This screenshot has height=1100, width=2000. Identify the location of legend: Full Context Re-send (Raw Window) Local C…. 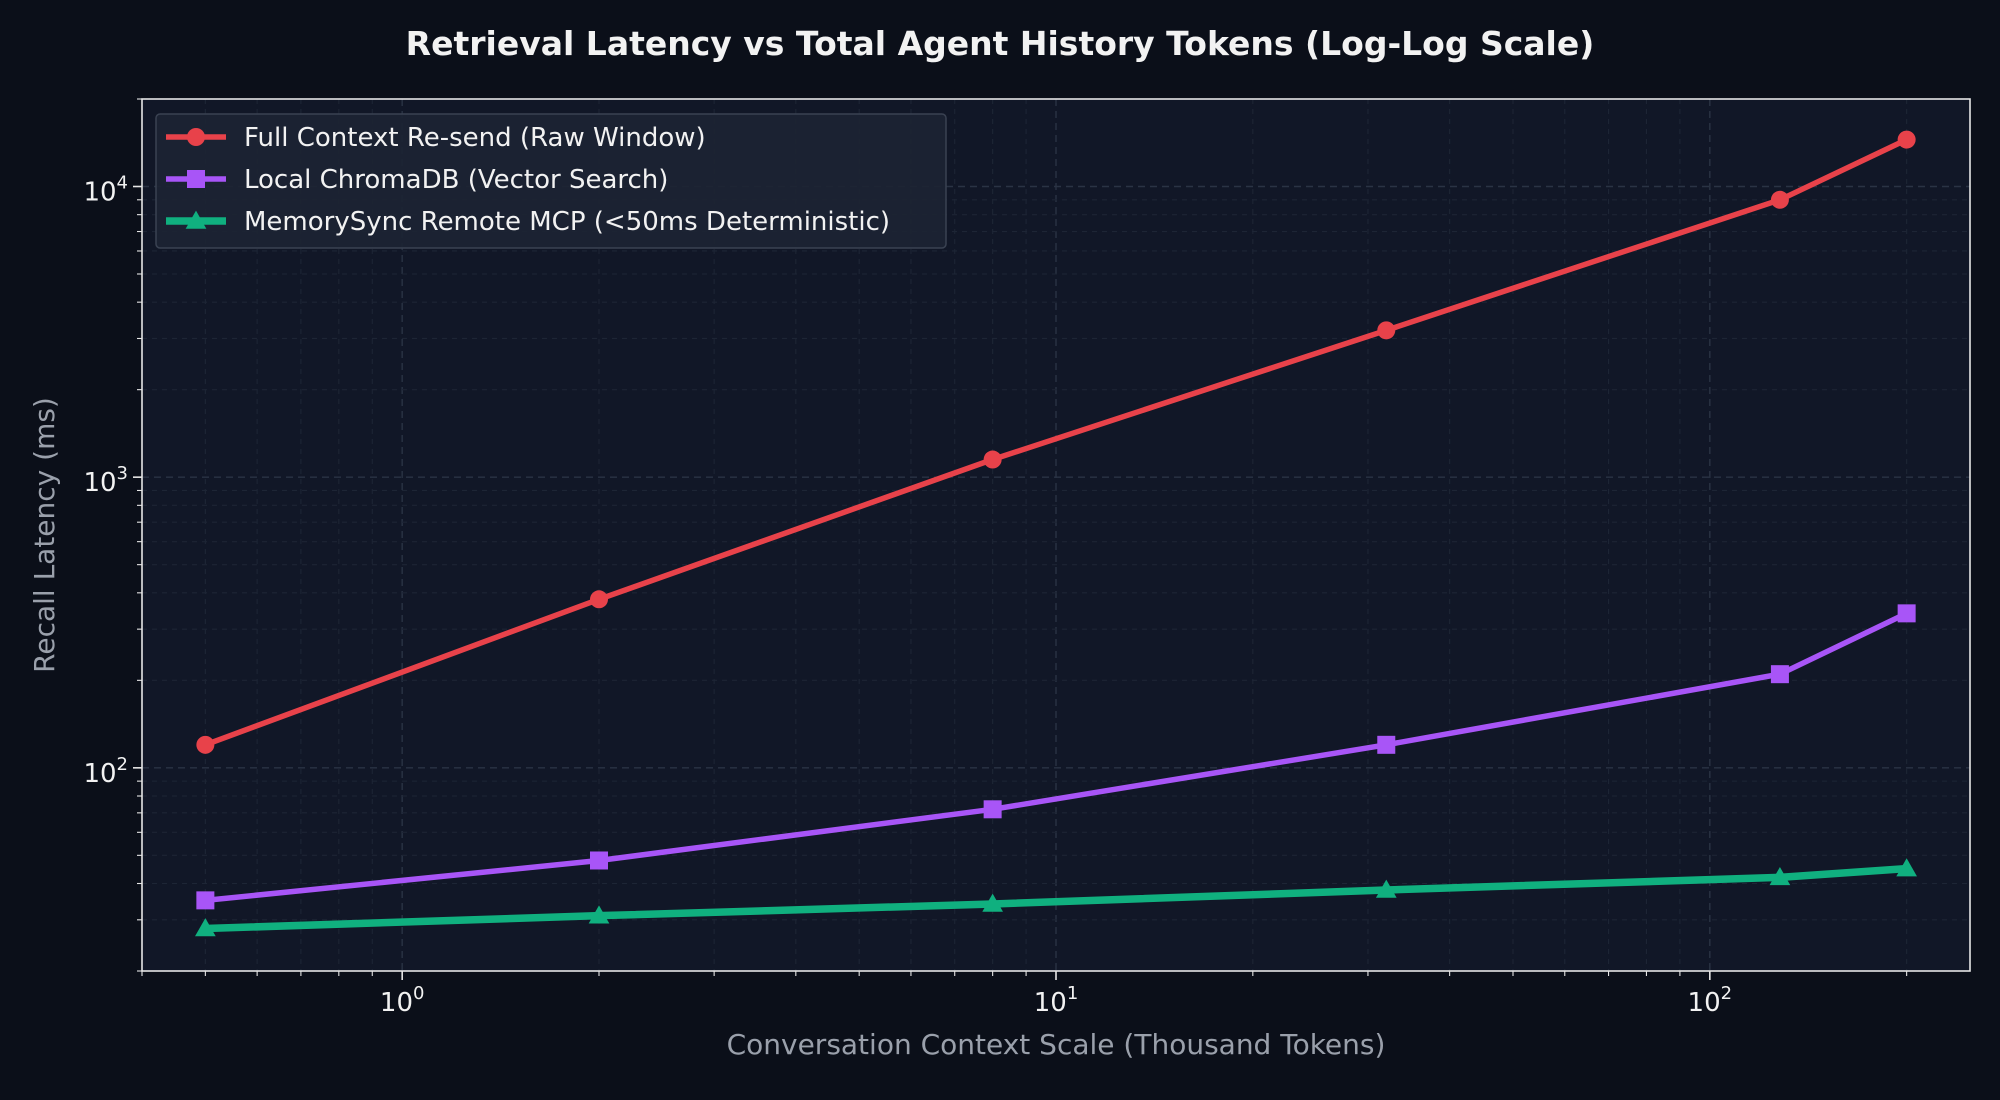
(551, 181).